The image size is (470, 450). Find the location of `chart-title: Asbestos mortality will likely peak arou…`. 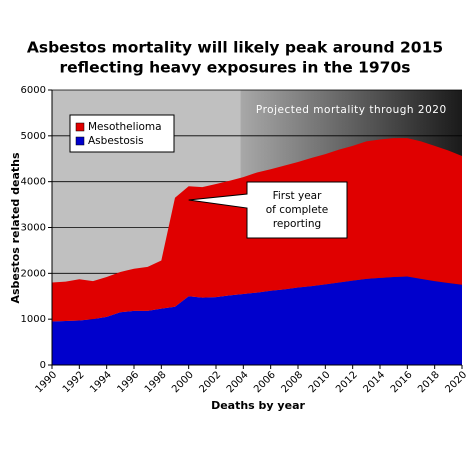

chart-title: Asbestos mortality will likely peak arou… is located at coordinates (235, 48).